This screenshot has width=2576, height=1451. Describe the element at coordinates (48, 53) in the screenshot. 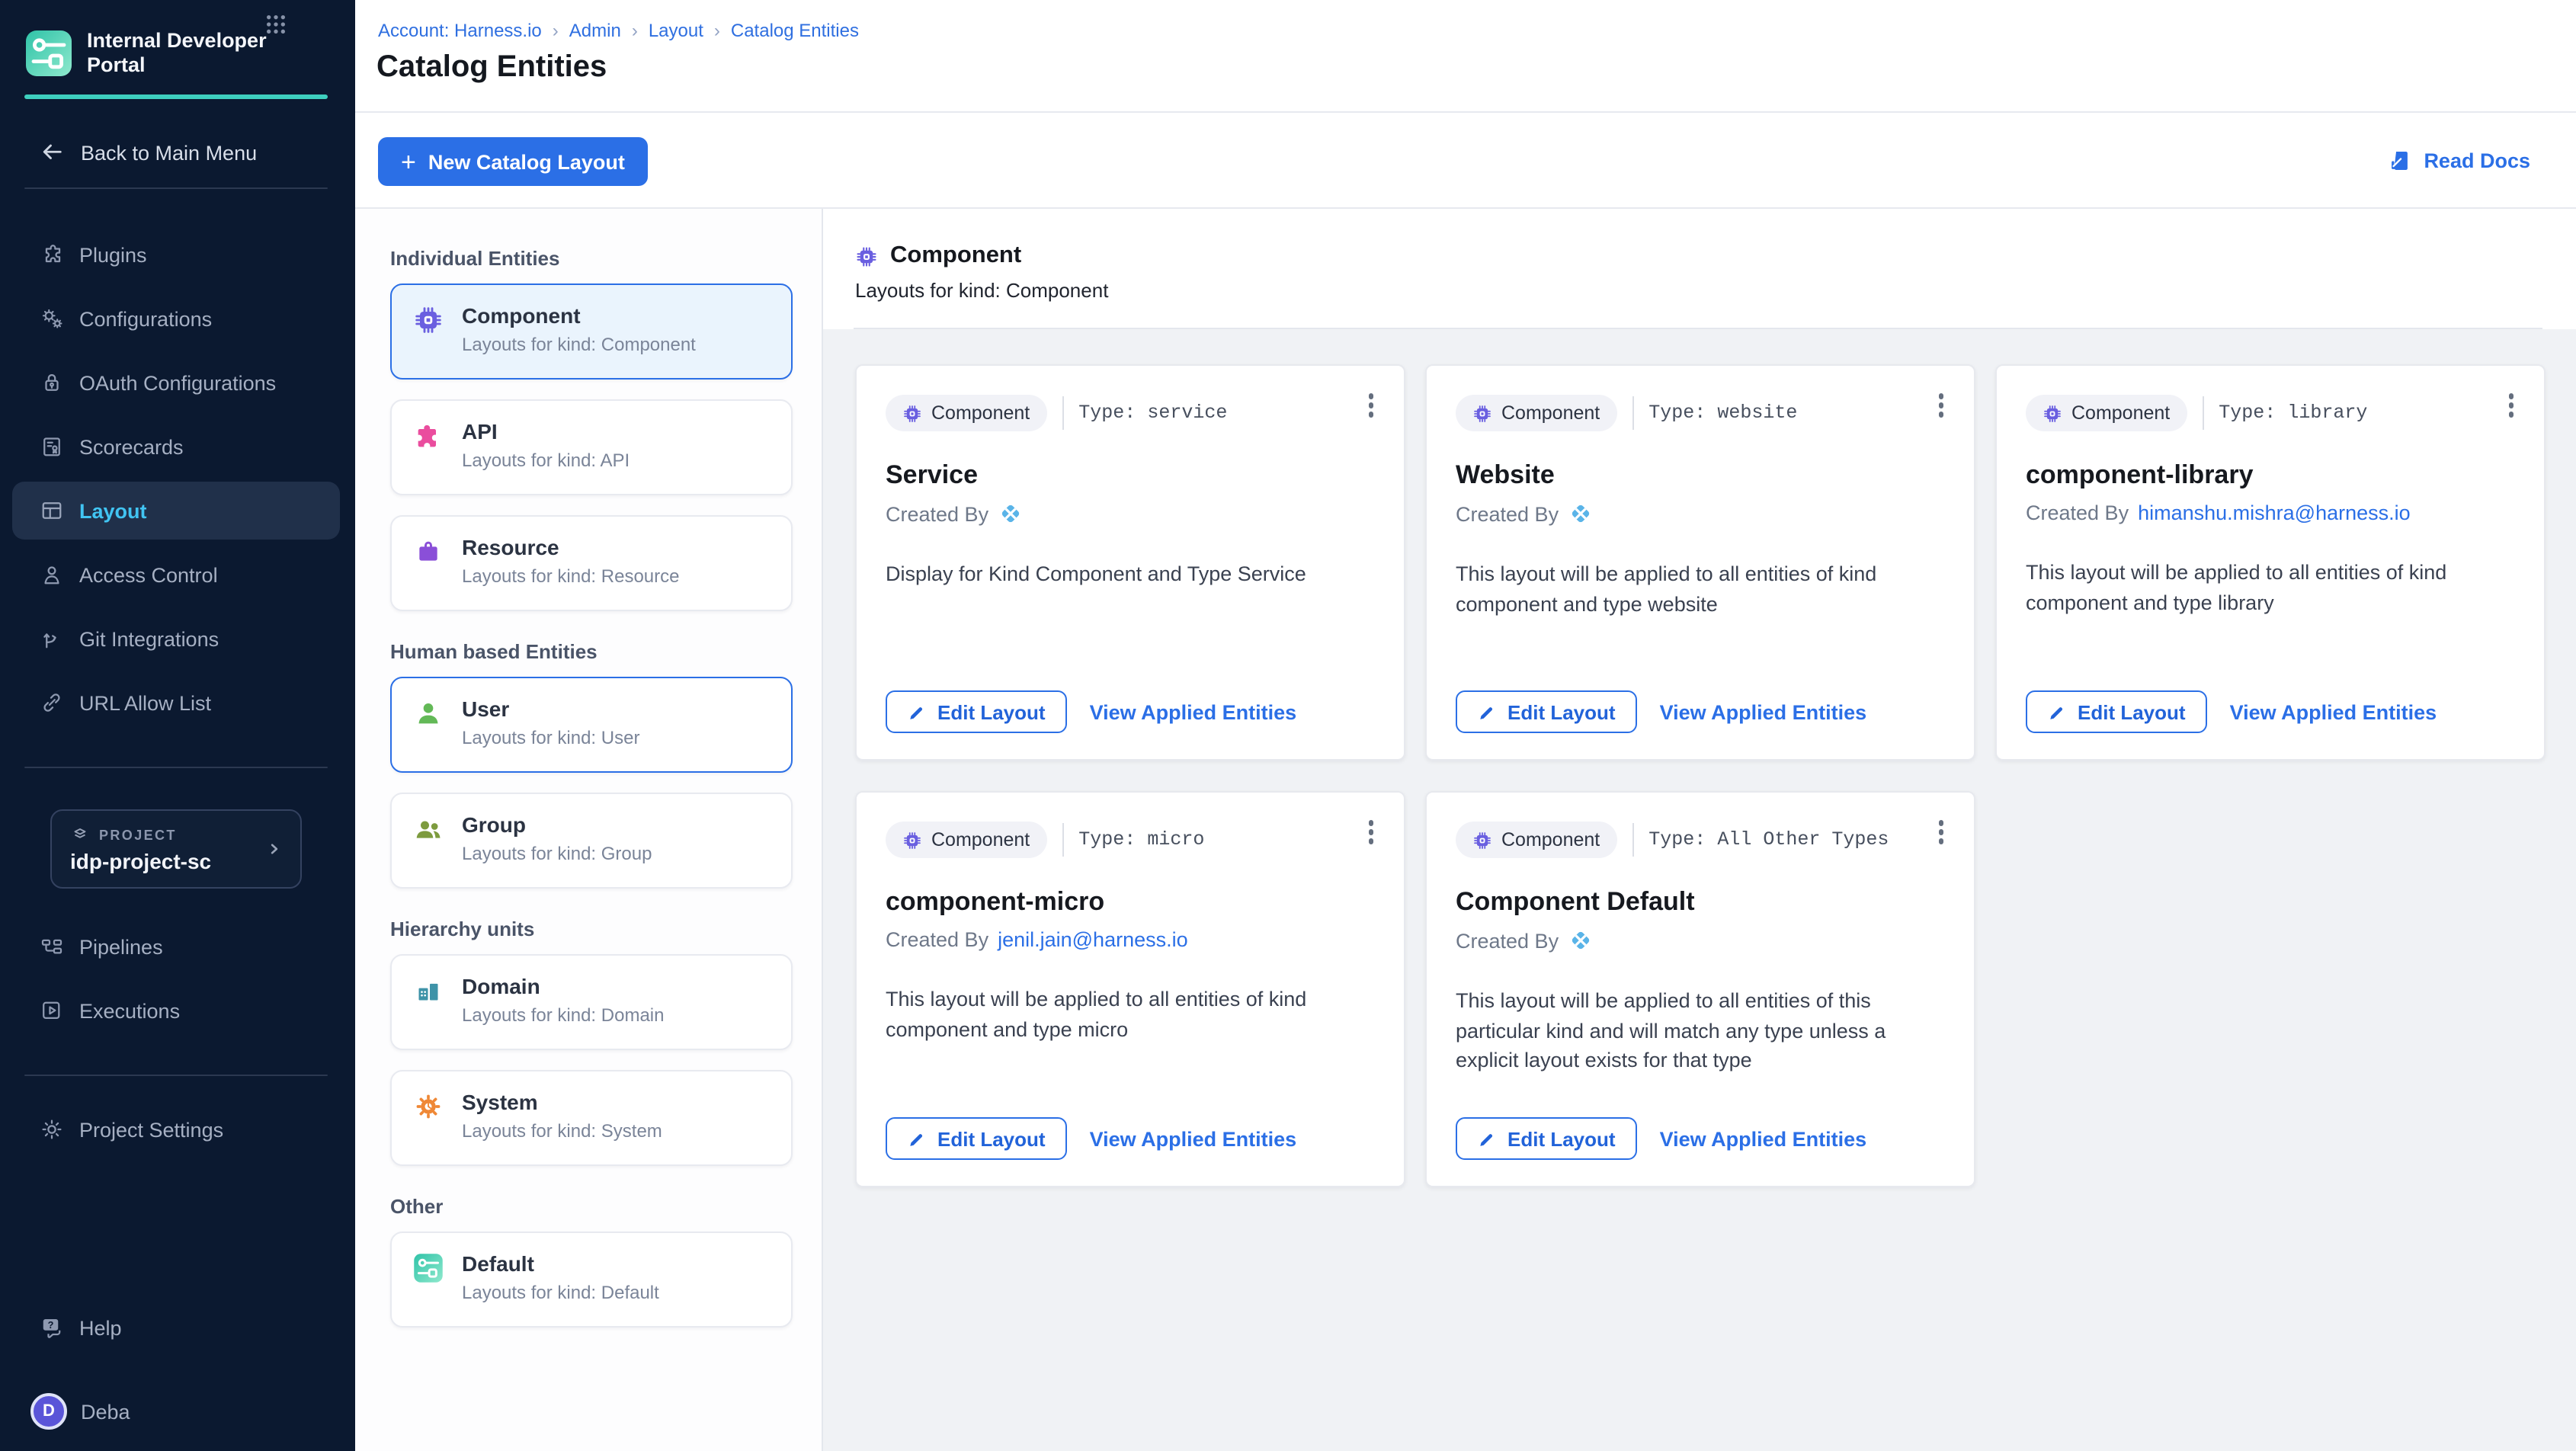

I see `idp-logo-icon` at that location.